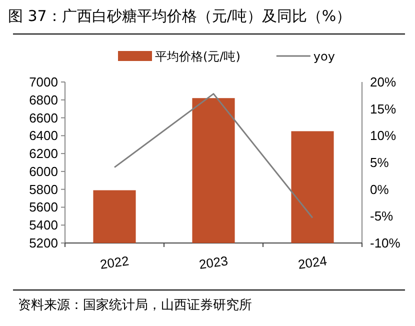 This screenshot has width=415, height=326. Describe the element at coordinates (385, 243) in the screenshot. I see `y2-tick-label: -10%` at that location.